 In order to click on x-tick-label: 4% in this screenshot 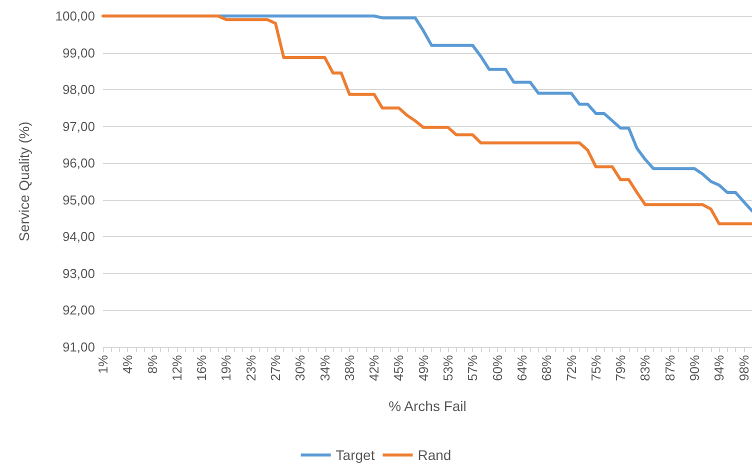, I will do `click(128, 364)`.